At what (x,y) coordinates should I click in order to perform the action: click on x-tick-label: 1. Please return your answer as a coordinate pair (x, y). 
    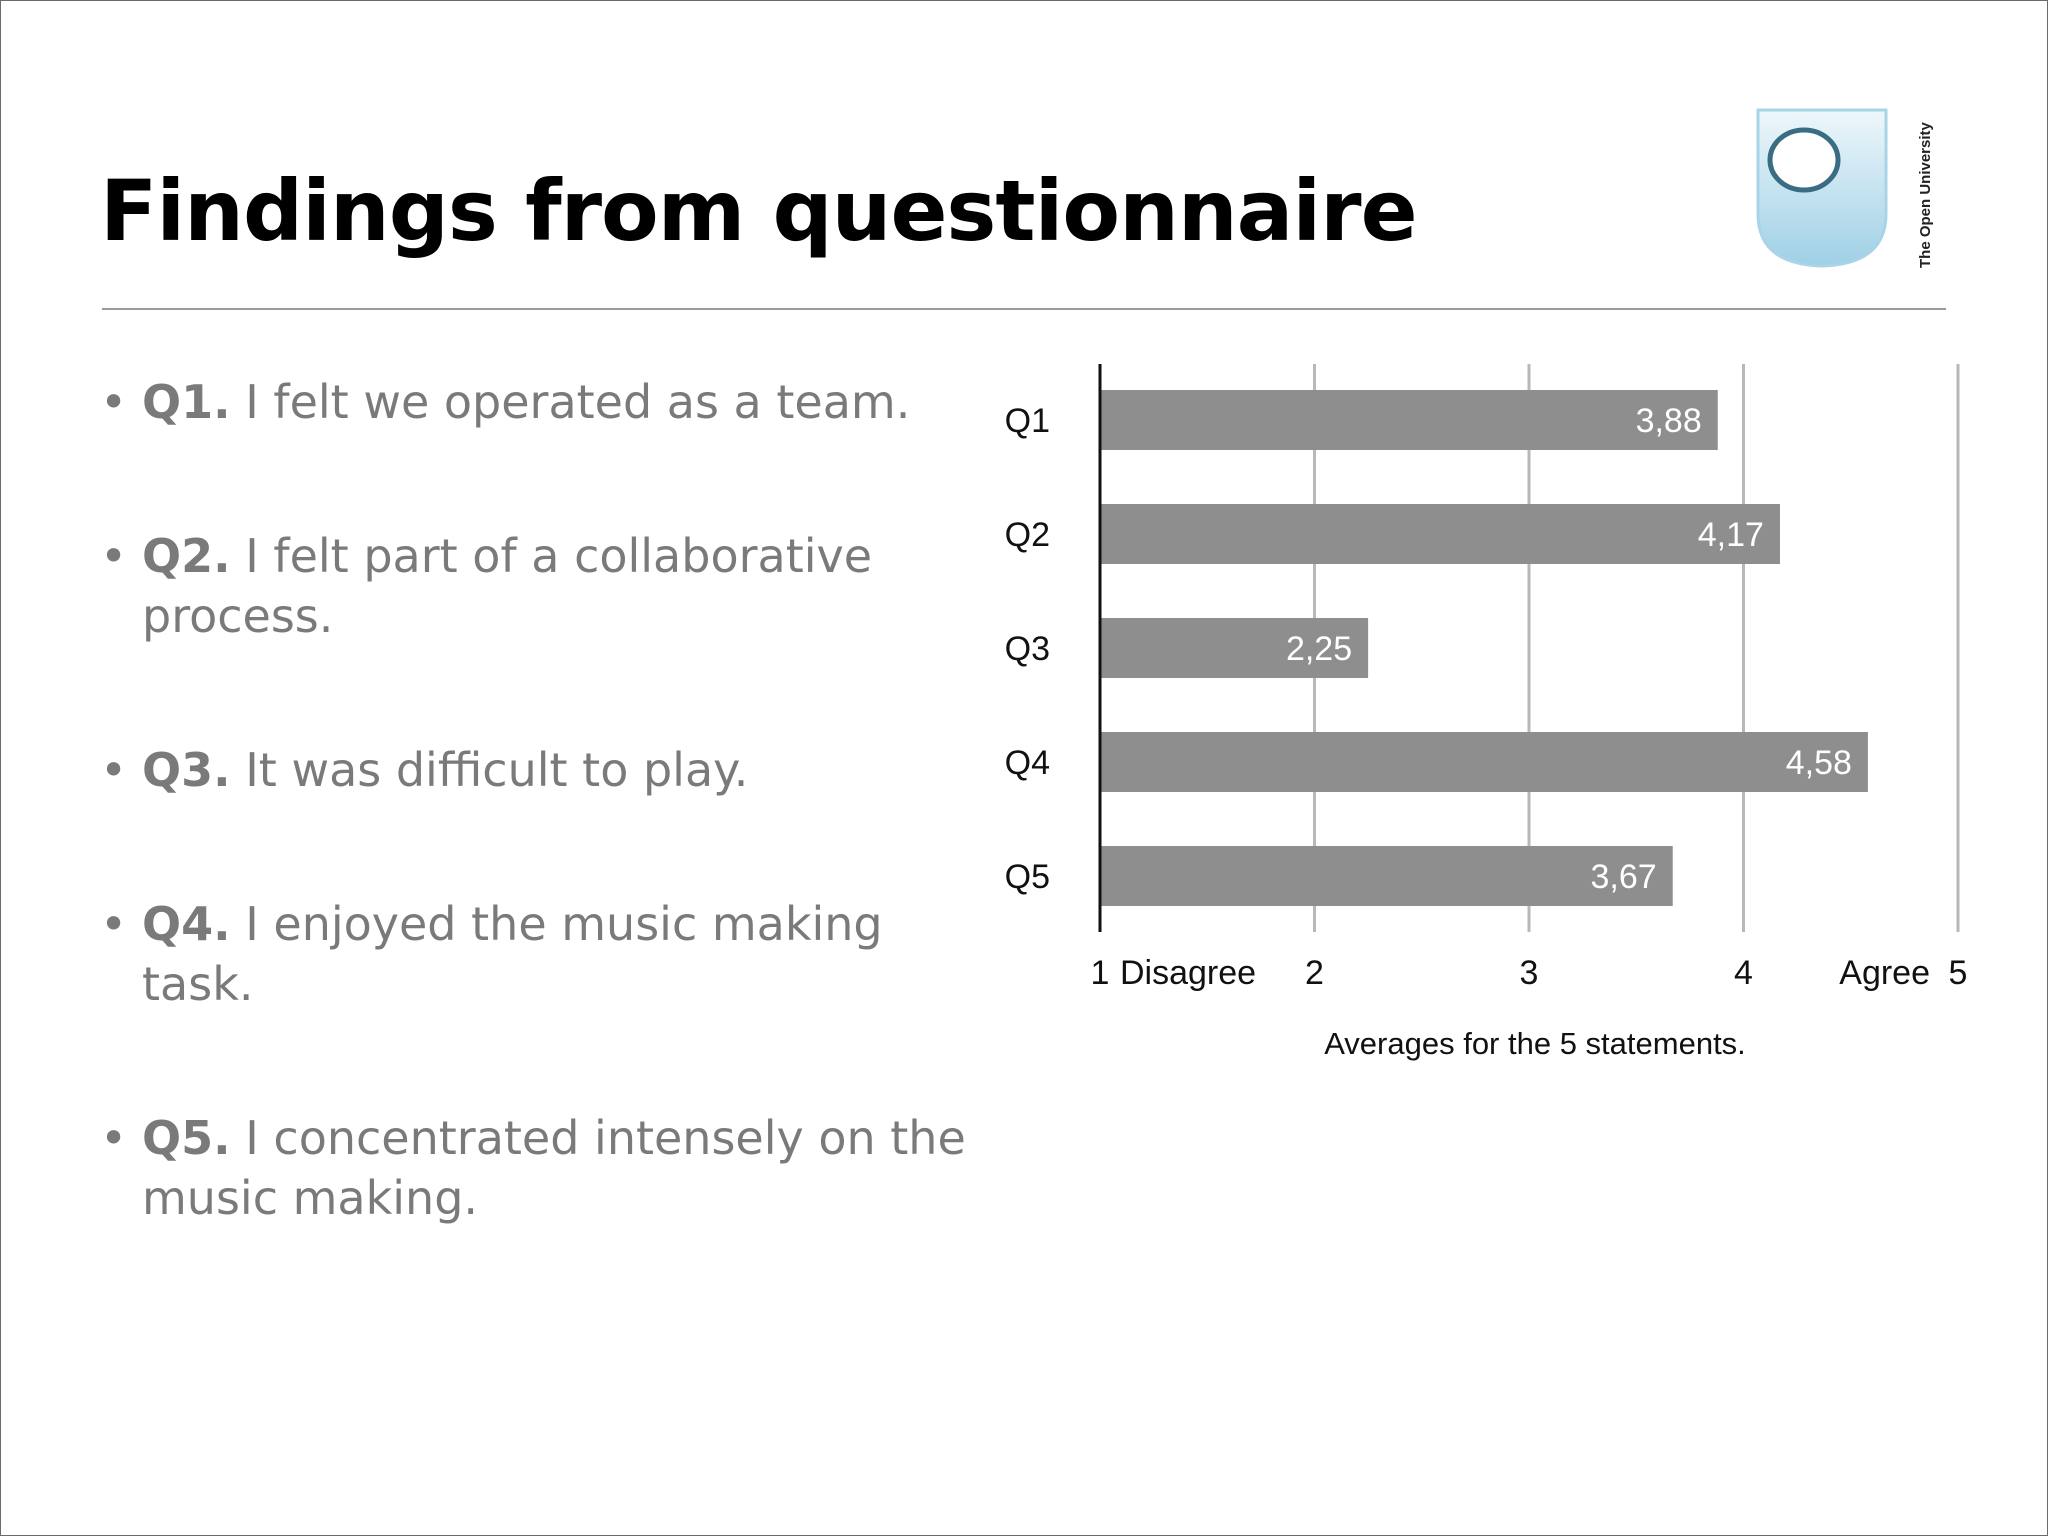
    Looking at the image, I should click on (1100, 973).